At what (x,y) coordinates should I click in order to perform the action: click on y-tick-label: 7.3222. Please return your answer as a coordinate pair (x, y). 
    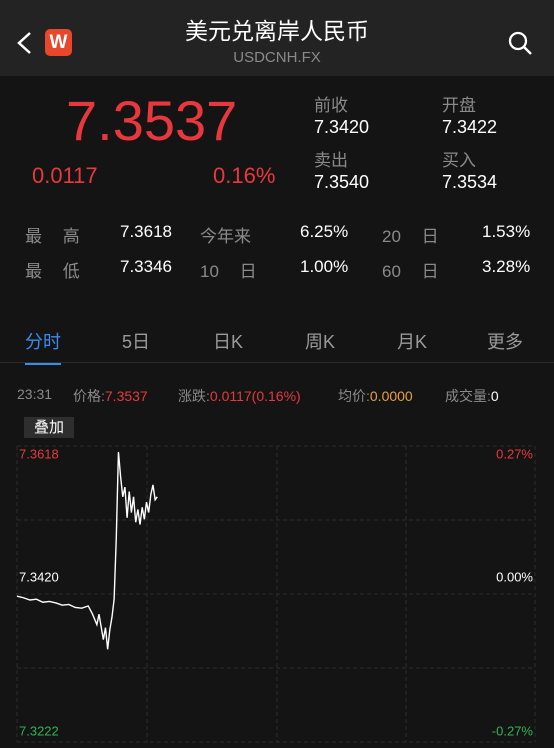
    Looking at the image, I should click on (39, 730).